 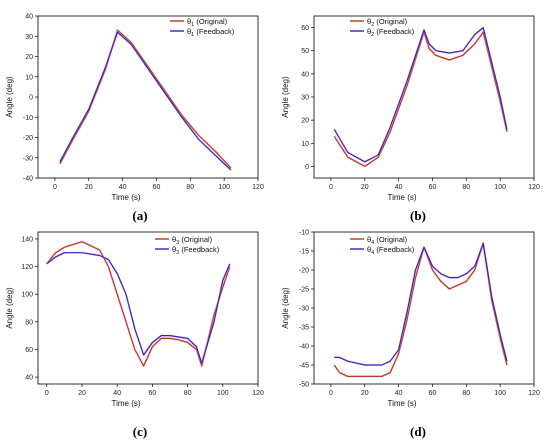 What do you see at coordinates (29, 322) in the screenshot?
I see `y-tick-label: 80` at bounding box center [29, 322].